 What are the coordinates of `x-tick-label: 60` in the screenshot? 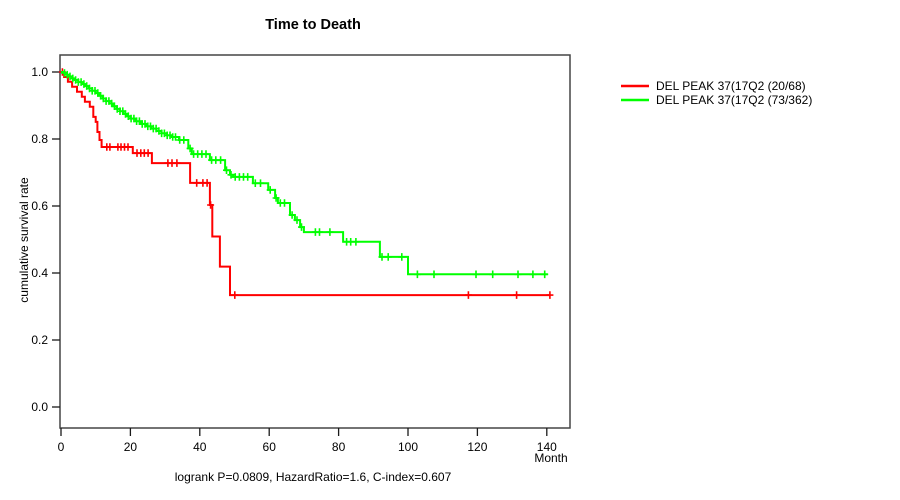 It's located at (270, 447).